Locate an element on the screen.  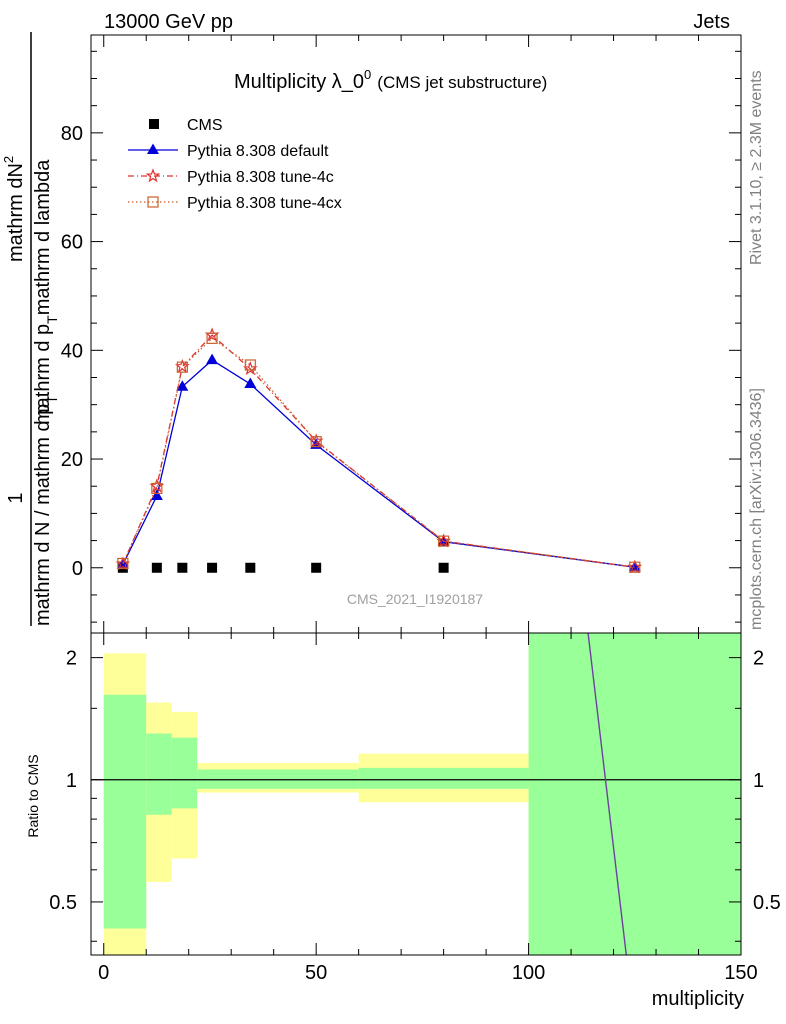
mcplots-info: mcplots.cern.ch [arXiv:1306.3436] is located at coordinates (756, 509).